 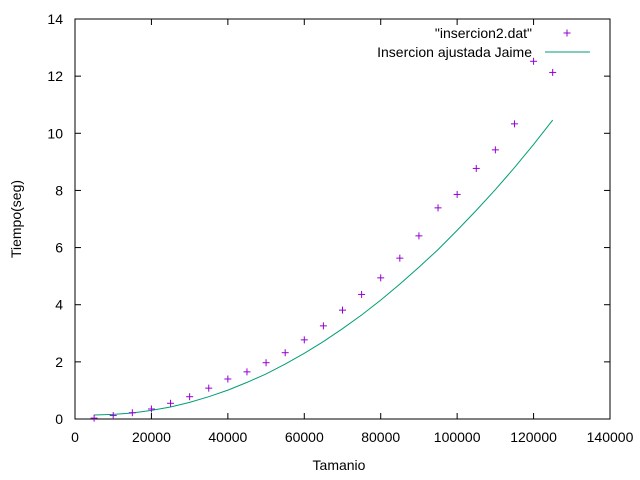 I want to click on x-tick-label: 100000, so click(x=457, y=437).